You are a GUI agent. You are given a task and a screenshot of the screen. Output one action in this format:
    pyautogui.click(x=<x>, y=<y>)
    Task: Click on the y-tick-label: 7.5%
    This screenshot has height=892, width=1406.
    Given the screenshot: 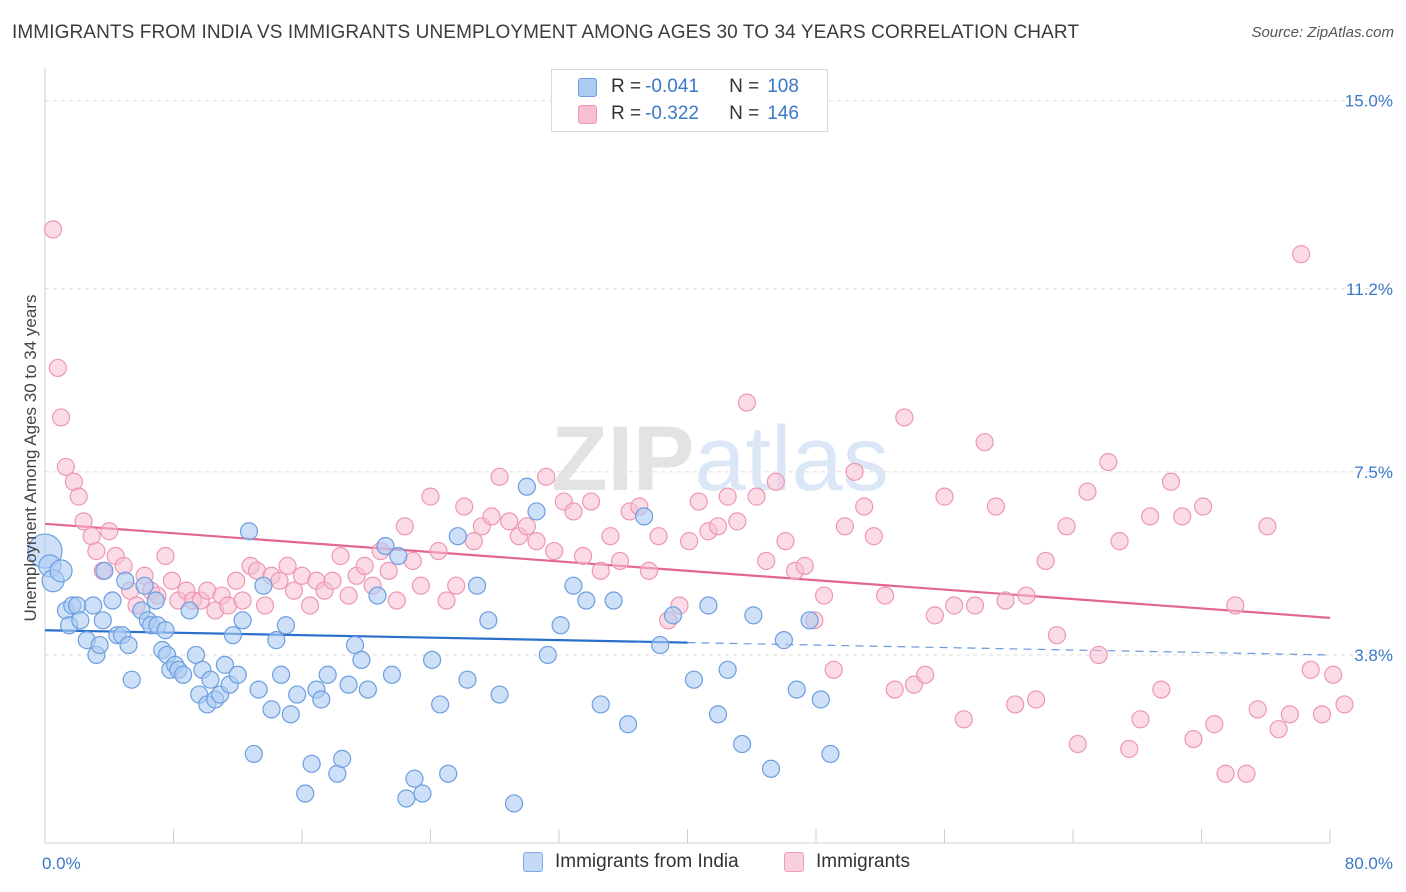 What is the action you would take?
    pyautogui.click(x=1373, y=472)
    